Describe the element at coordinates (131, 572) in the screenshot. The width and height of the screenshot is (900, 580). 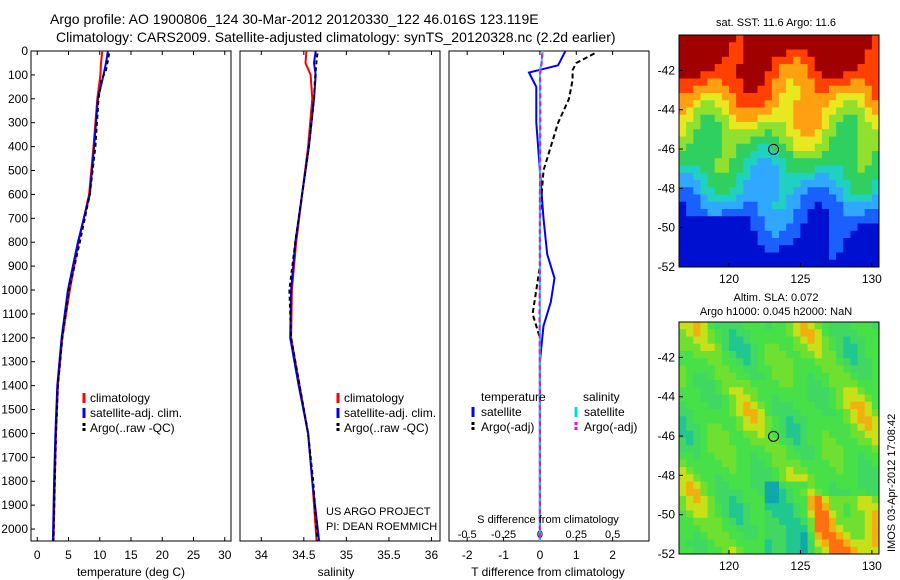
I see `temperature-x-axis-label: temperature (deg C)` at that location.